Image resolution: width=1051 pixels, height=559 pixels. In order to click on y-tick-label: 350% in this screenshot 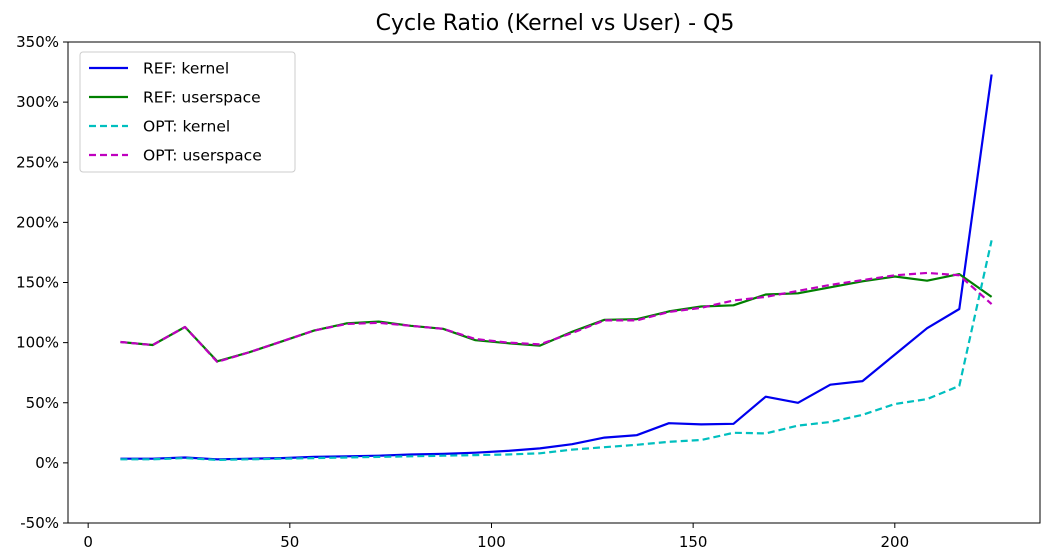, I will do `click(37, 42)`.